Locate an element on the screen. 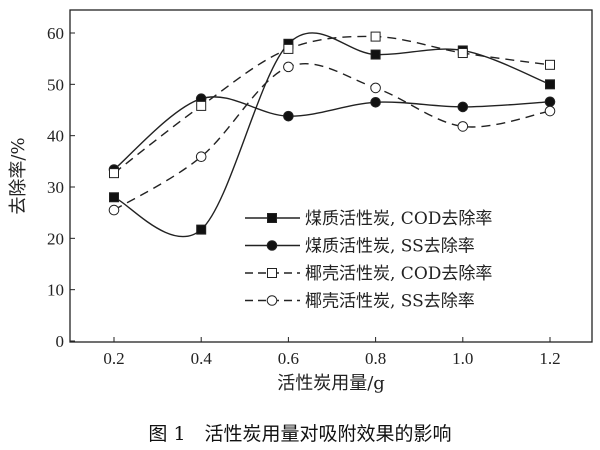 This screenshot has width=600, height=450. y-tick-label: 10 is located at coordinates (55, 290).